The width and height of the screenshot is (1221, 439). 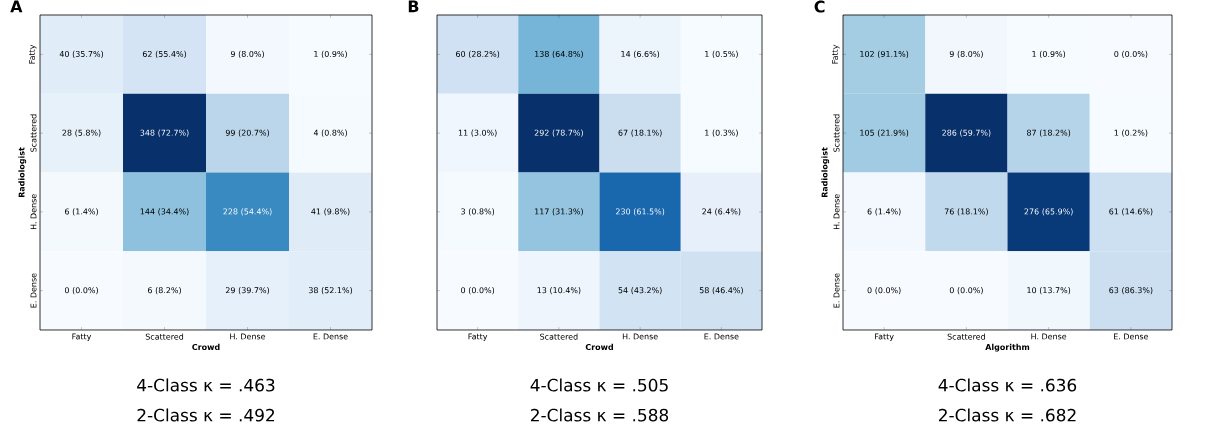 What do you see at coordinates (413, 6) in the screenshot?
I see `chart-title: B` at bounding box center [413, 6].